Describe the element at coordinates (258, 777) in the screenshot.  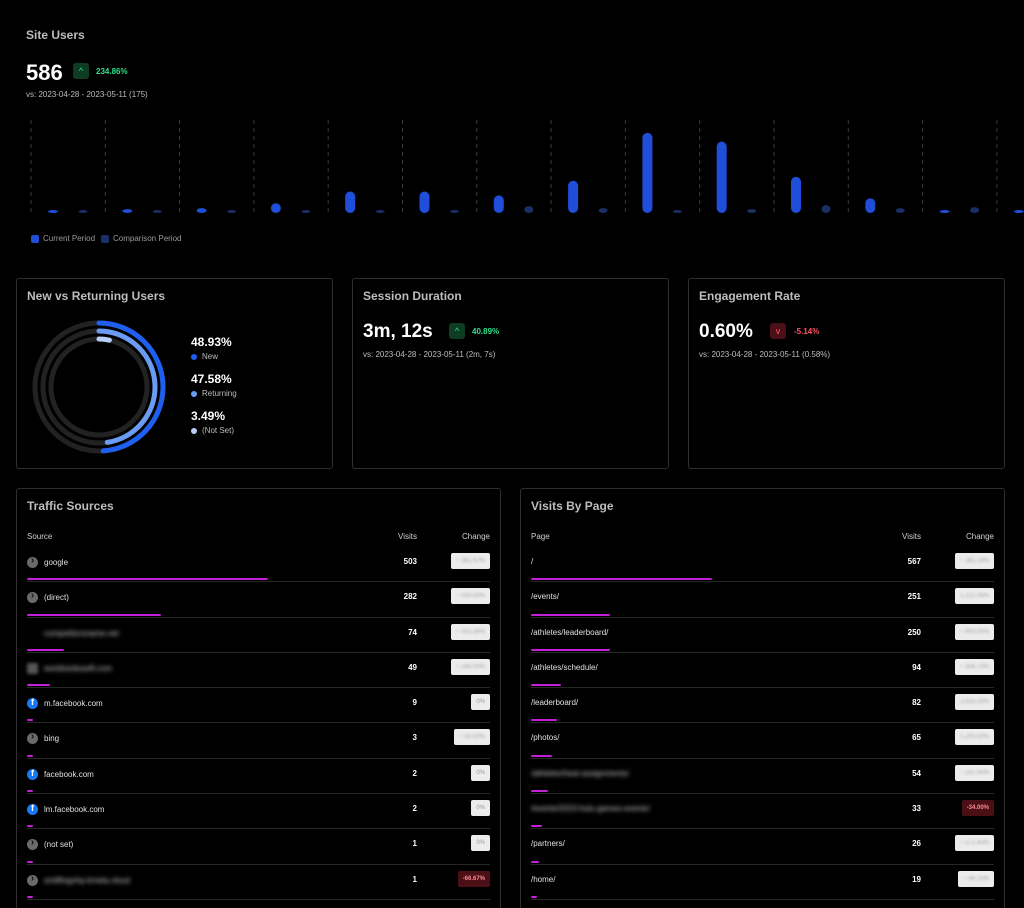
I see `table-row: facebook.com 2 0%` at that location.